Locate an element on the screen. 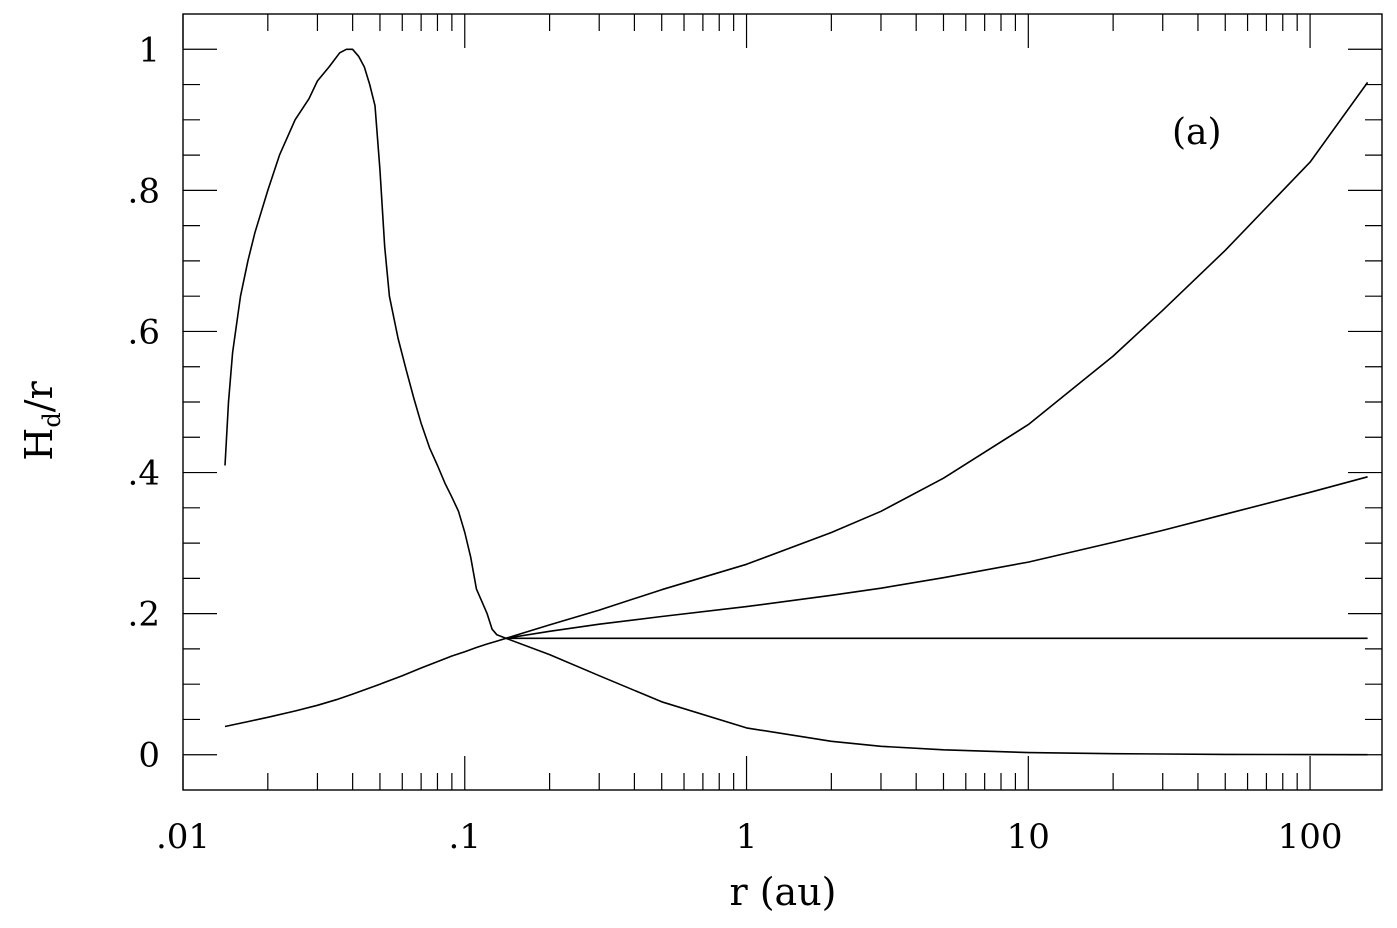  y-tick-label: .2 is located at coordinates (144, 615).